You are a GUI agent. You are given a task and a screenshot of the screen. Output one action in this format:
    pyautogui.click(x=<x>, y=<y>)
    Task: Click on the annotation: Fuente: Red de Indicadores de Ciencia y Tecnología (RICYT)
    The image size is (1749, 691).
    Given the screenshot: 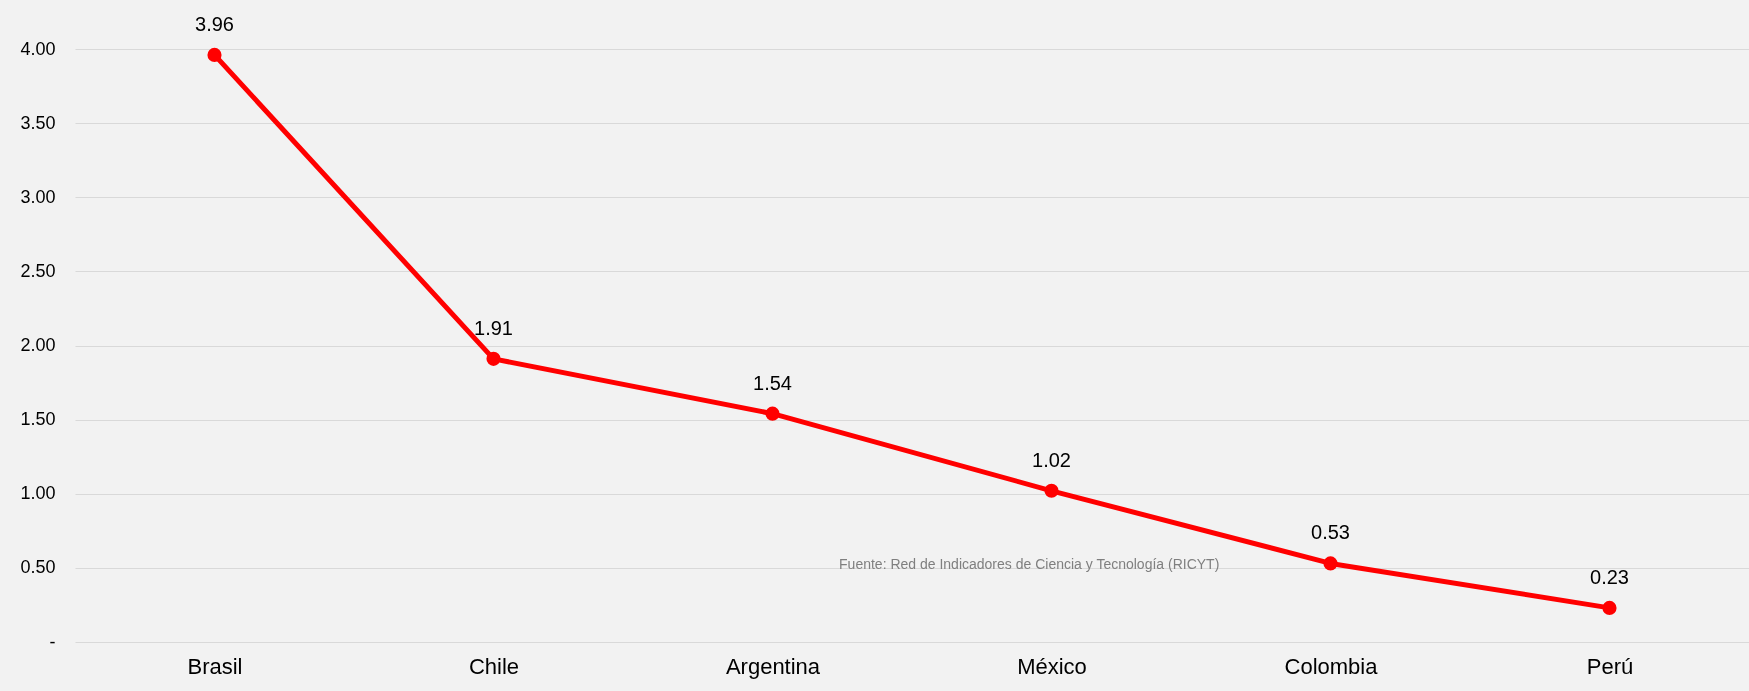 What is the action you would take?
    pyautogui.click(x=1029, y=563)
    